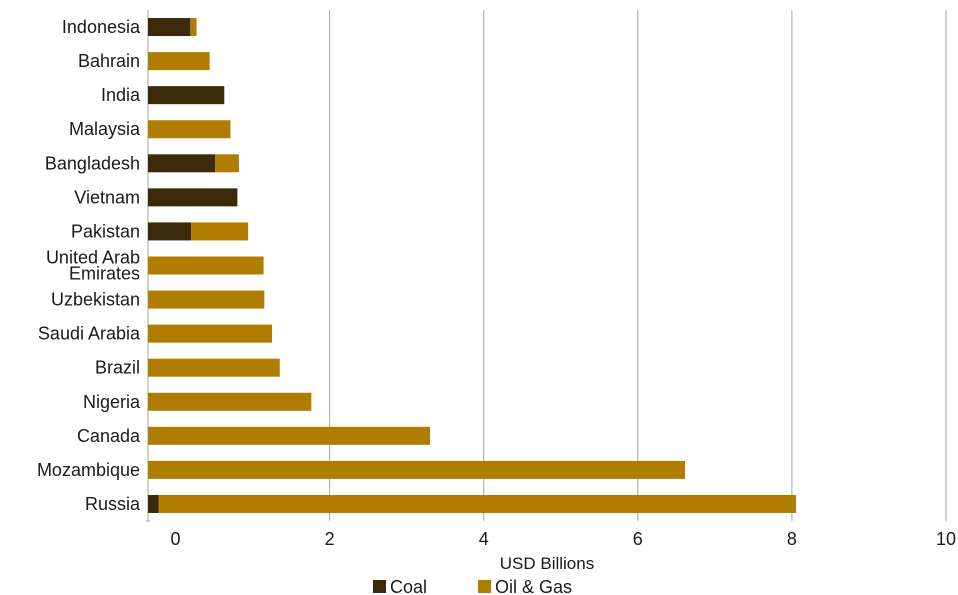  Describe the element at coordinates (638, 539) in the screenshot. I see `x-tick-label: 6` at that location.